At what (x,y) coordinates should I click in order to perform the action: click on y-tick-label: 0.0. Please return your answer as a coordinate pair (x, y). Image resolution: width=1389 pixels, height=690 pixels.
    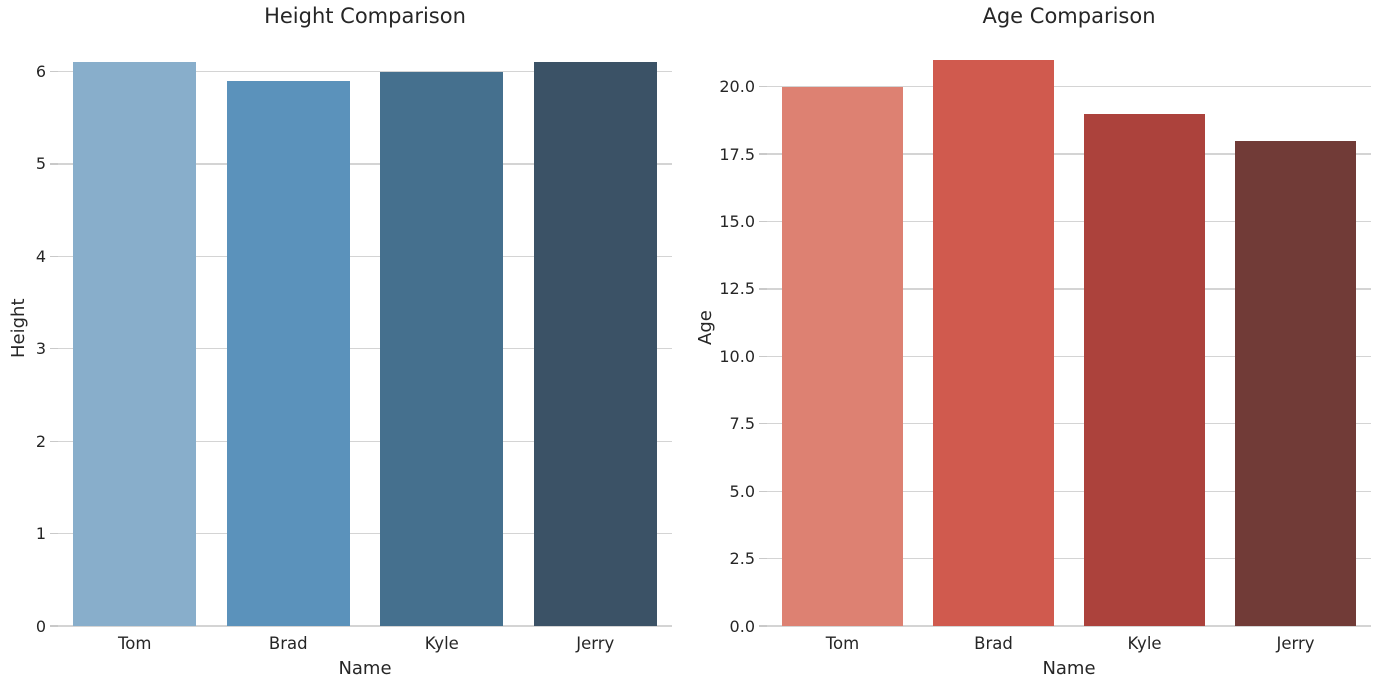
    Looking at the image, I should click on (742, 626).